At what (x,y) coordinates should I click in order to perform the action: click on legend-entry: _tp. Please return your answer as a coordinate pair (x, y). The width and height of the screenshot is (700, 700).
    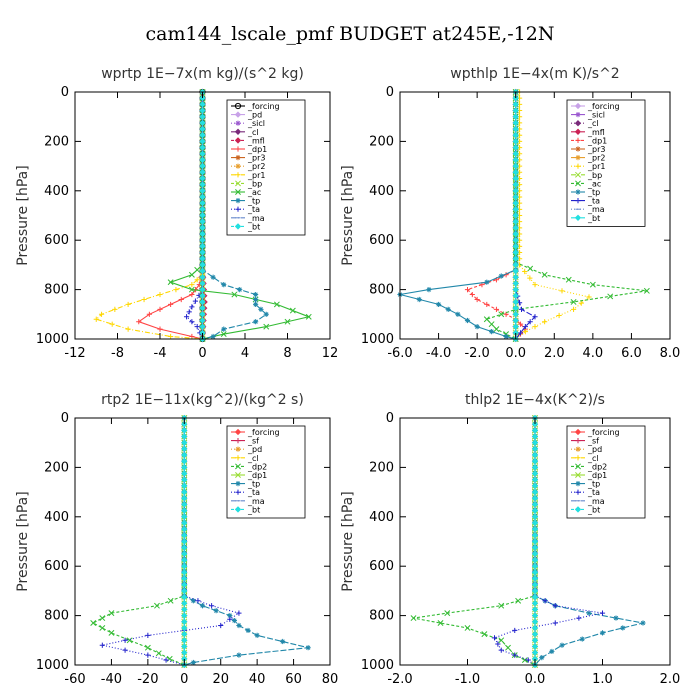
    Looking at the image, I should click on (253, 484).